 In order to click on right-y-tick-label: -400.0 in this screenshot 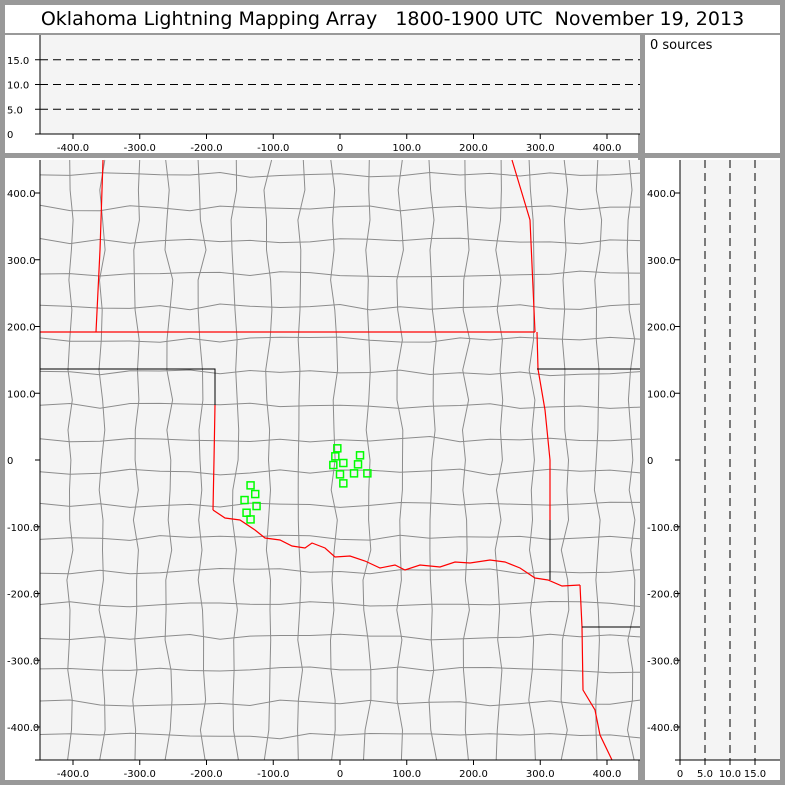, I will do `click(663, 728)`.